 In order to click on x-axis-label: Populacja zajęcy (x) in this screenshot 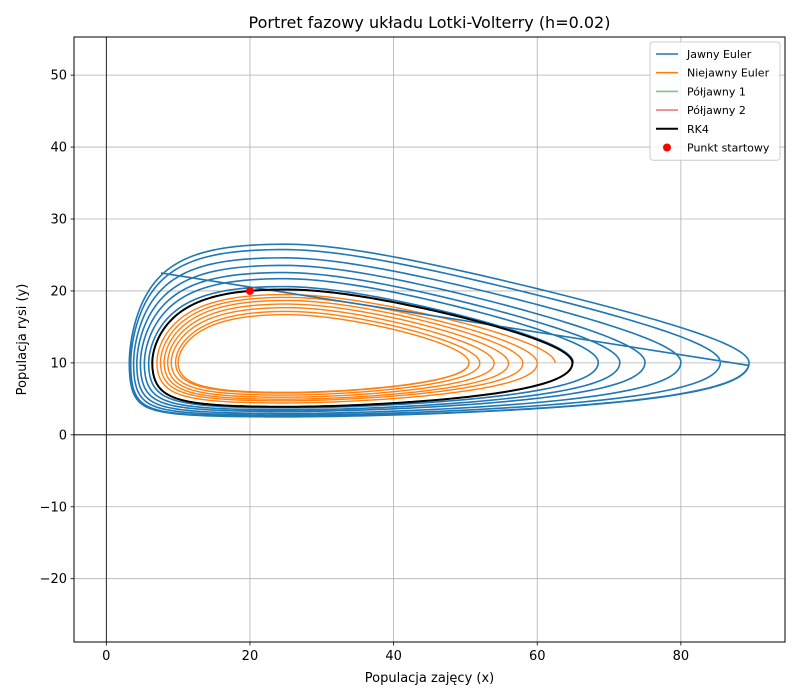, I will do `click(429, 678)`.